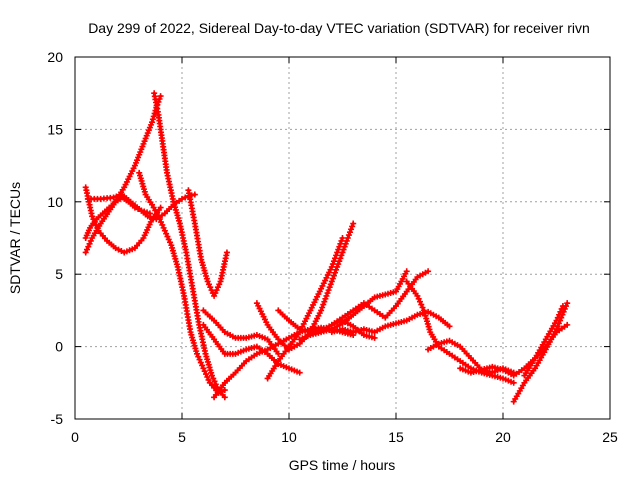 The width and height of the screenshot is (640, 480). Describe the element at coordinates (75, 437) in the screenshot. I see `x-tick-label: 0` at that location.